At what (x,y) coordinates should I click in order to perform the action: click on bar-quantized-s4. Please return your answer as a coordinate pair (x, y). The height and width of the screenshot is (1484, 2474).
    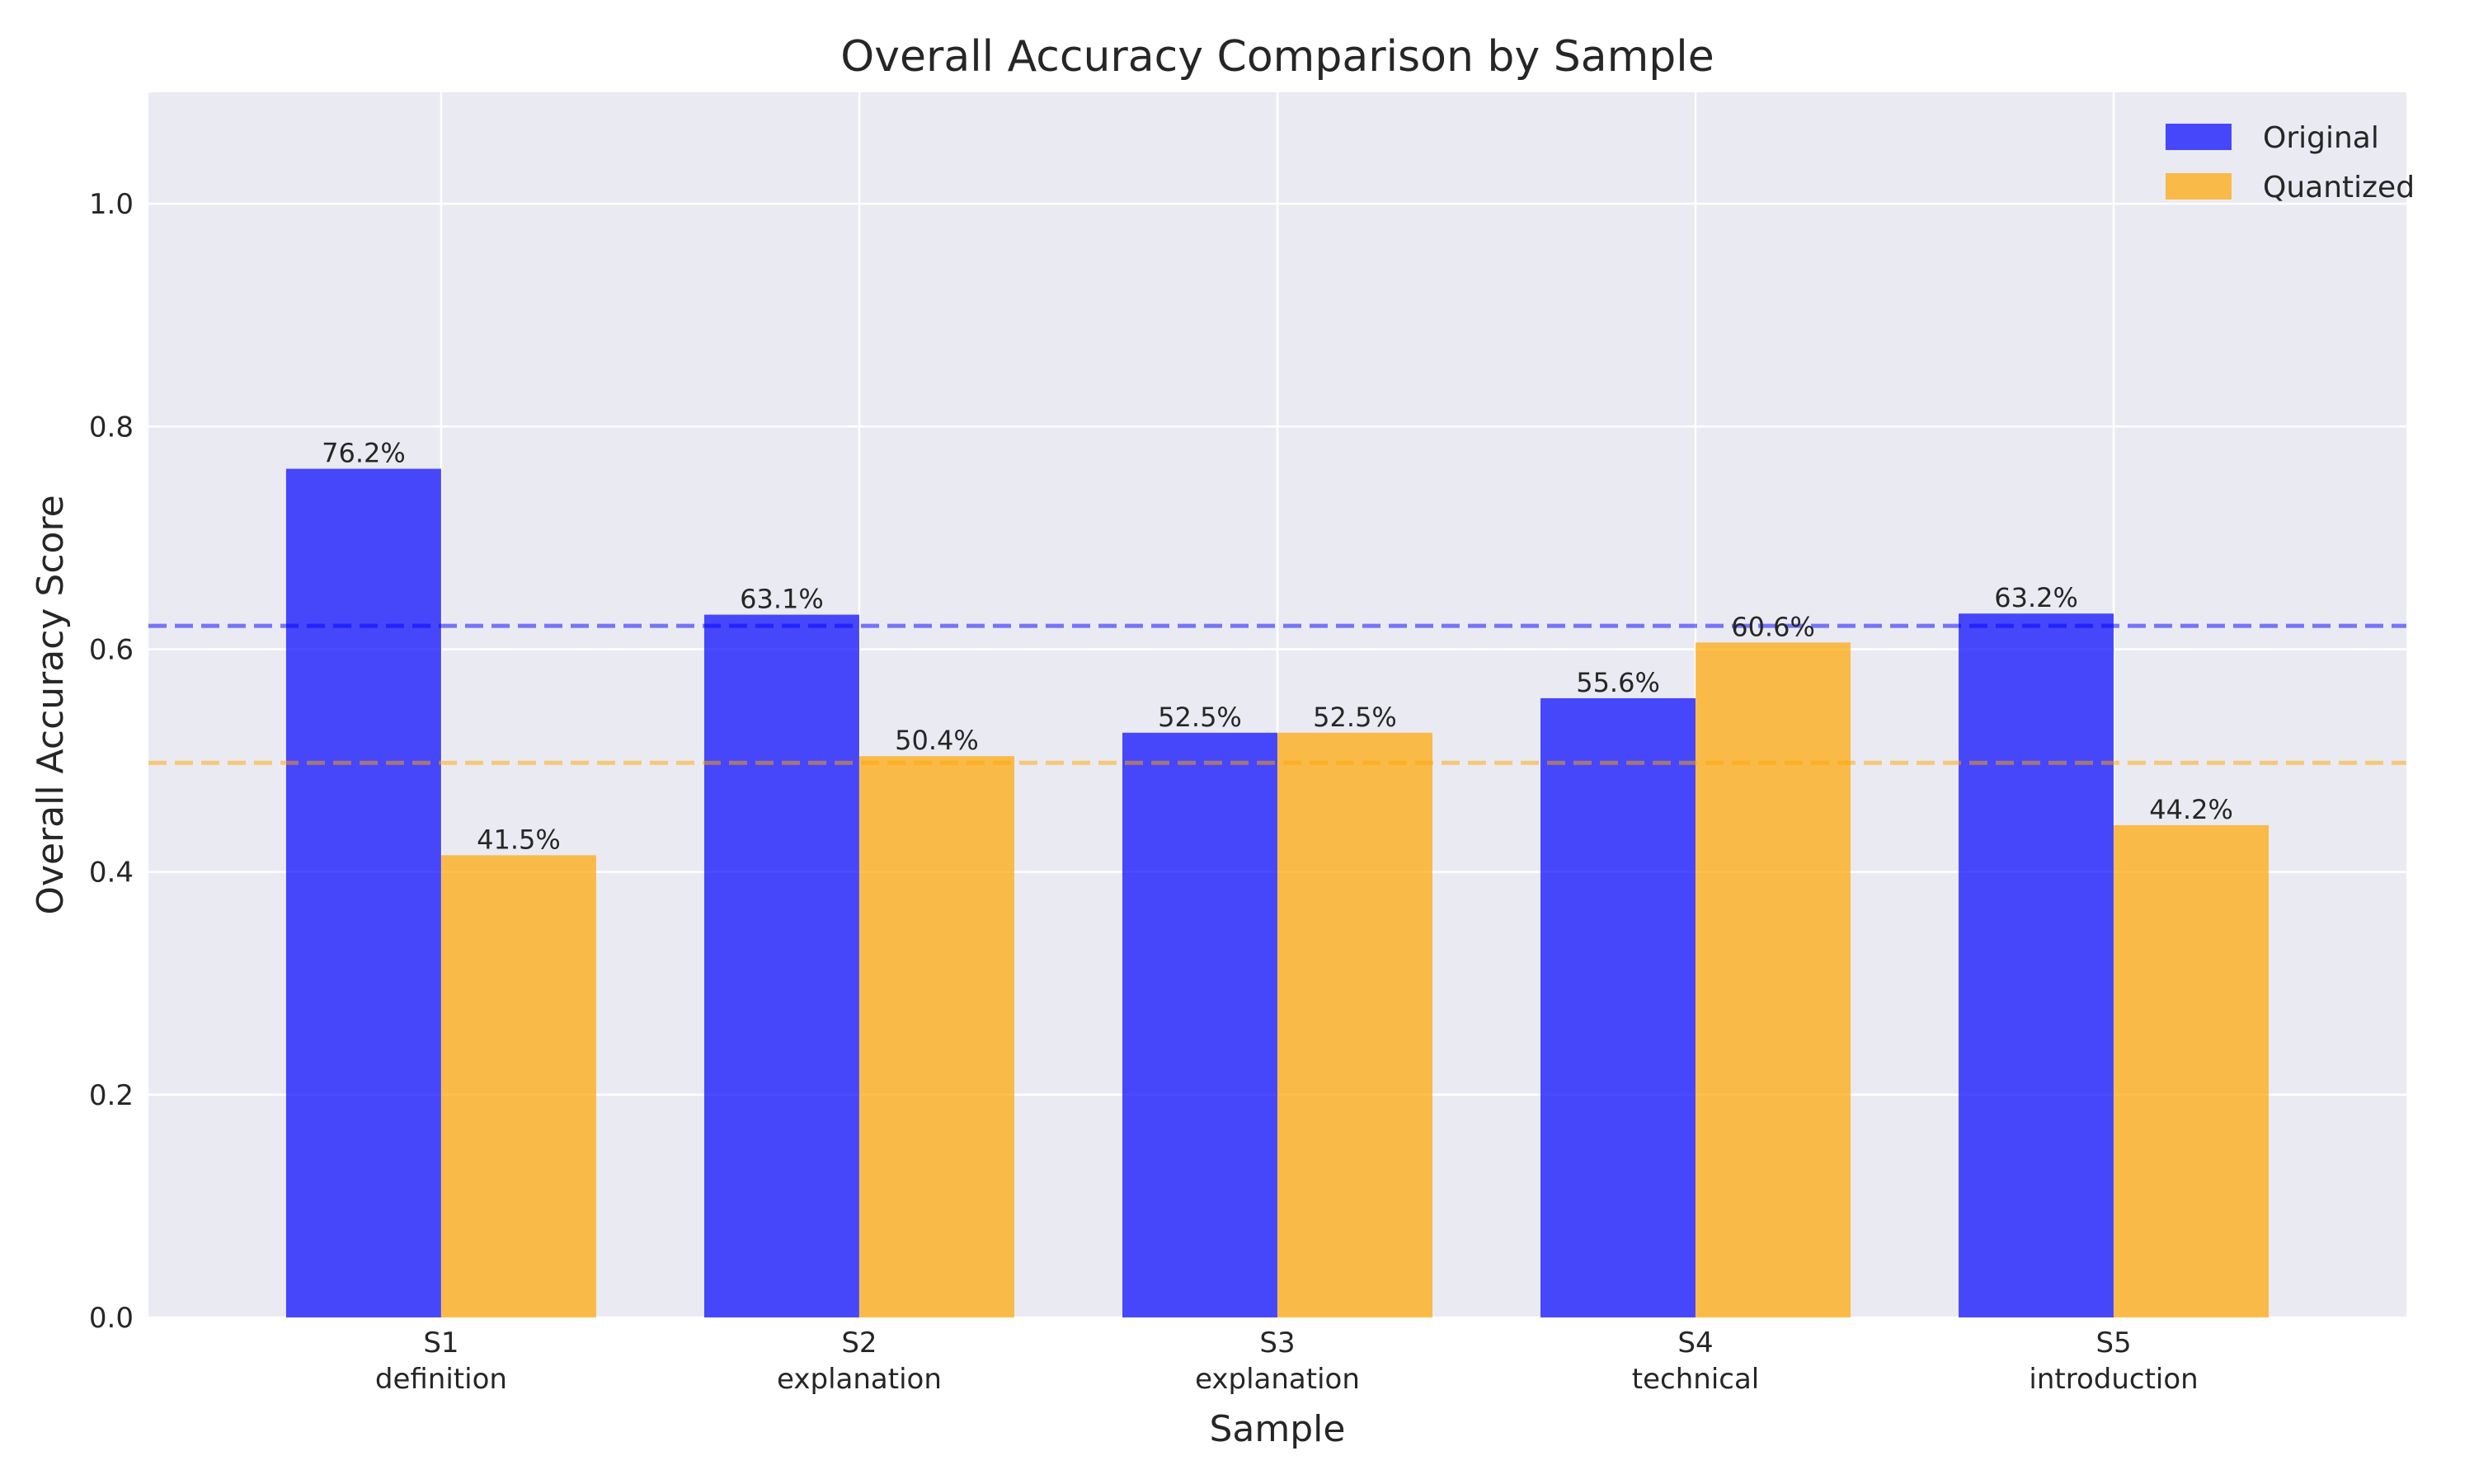
    Looking at the image, I should click on (1773, 979).